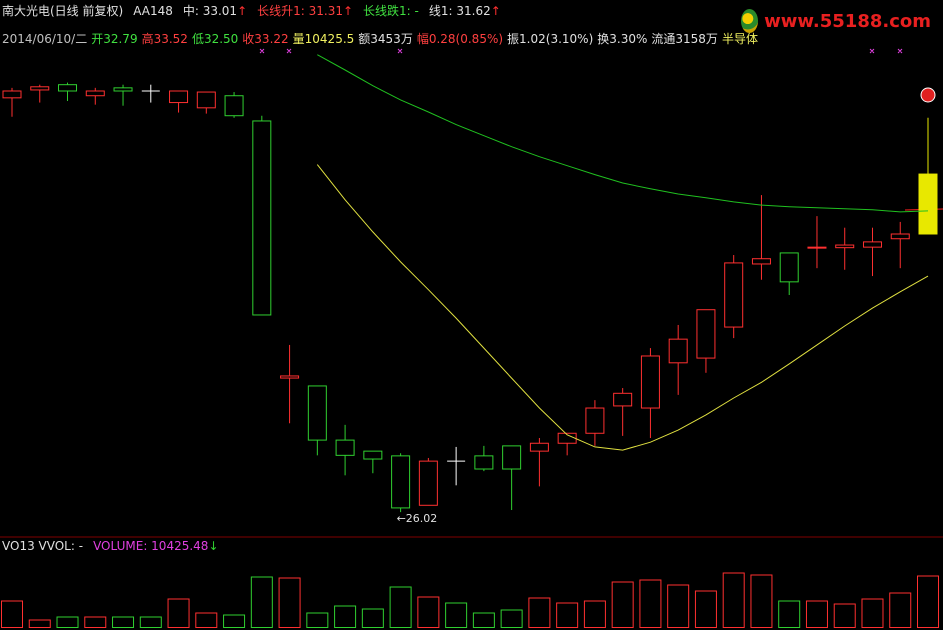 The image size is (943, 630). I want to click on header-text: 长线升1: 31.31, so click(300, 11).